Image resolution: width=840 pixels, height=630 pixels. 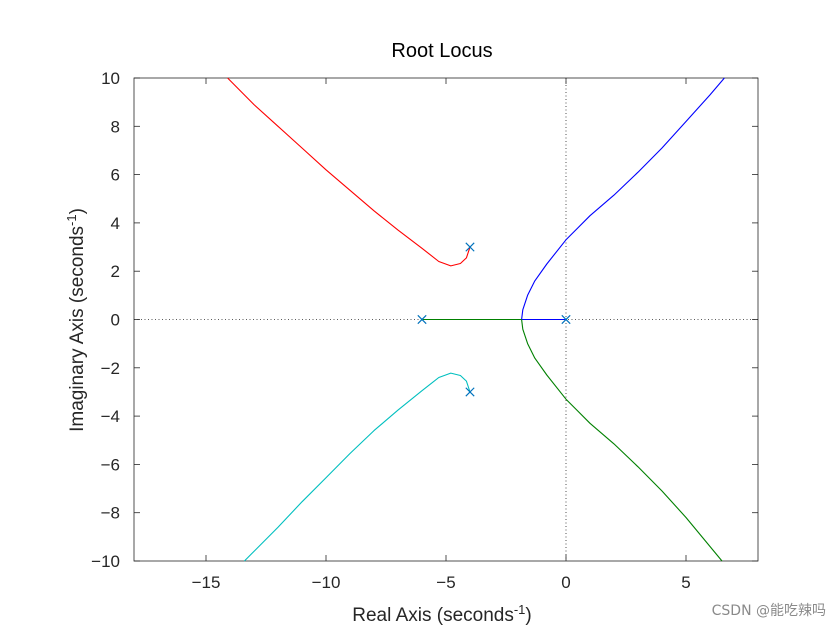 I want to click on x-tick-label: −15, so click(x=206, y=582).